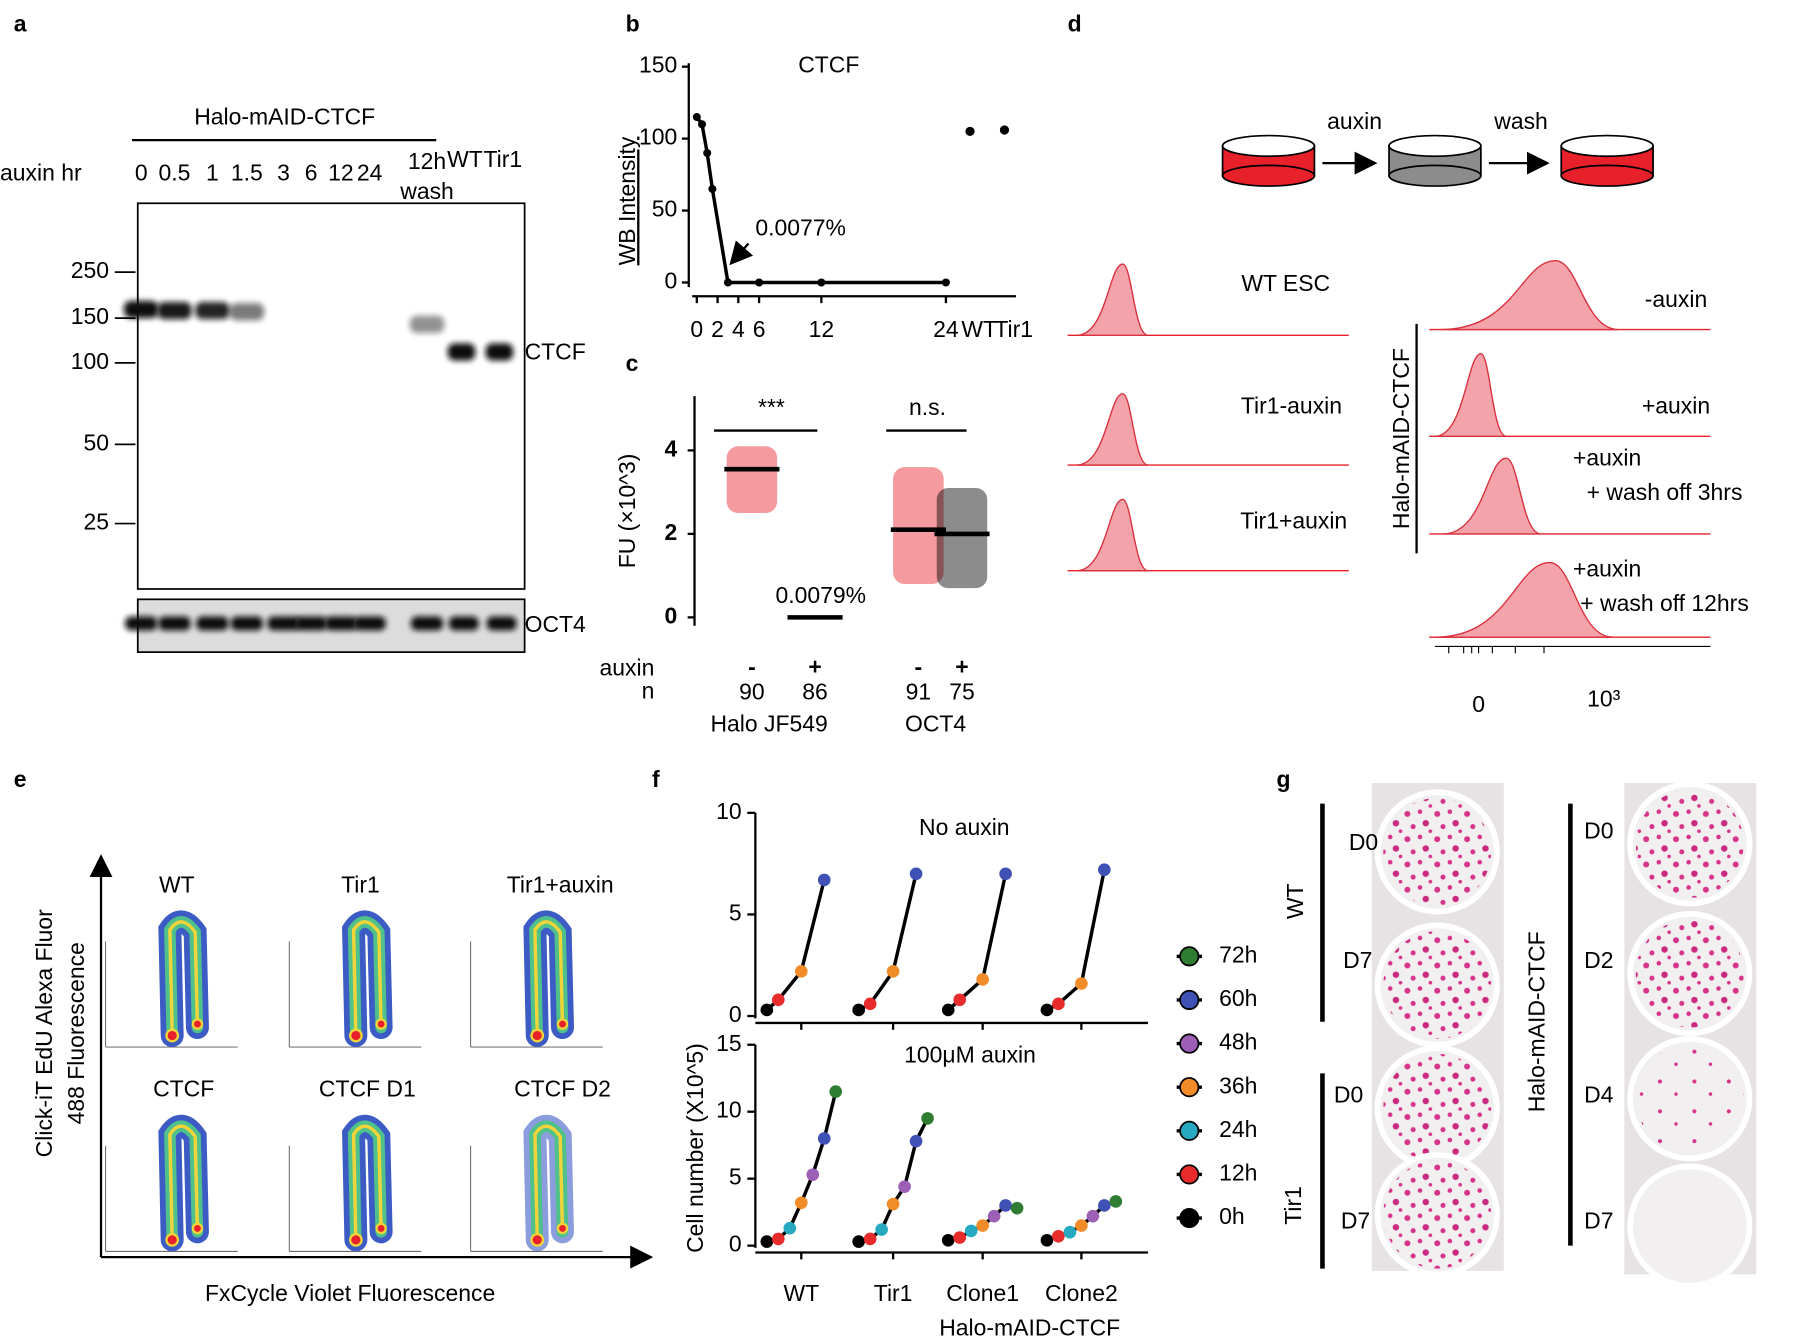 The height and width of the screenshot is (1341, 1800). What do you see at coordinates (1238, 998) in the screenshot?
I see `legend-label: 60h` at bounding box center [1238, 998].